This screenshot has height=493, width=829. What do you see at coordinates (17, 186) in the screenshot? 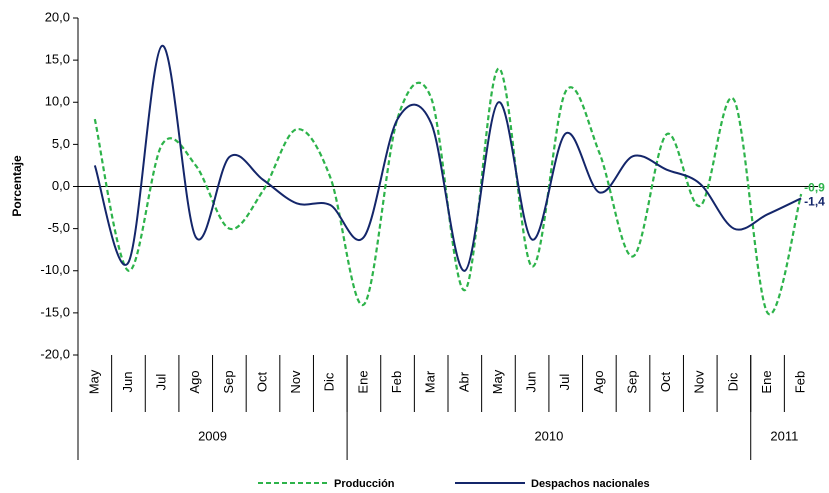
I see `y-axis-title: Porcentaje` at bounding box center [17, 186].